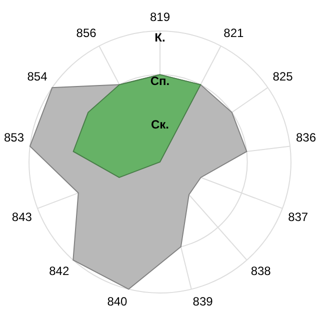  What do you see at coordinates (160, 37) in the screenshot?
I see `y-tick-label: К.` at bounding box center [160, 37].